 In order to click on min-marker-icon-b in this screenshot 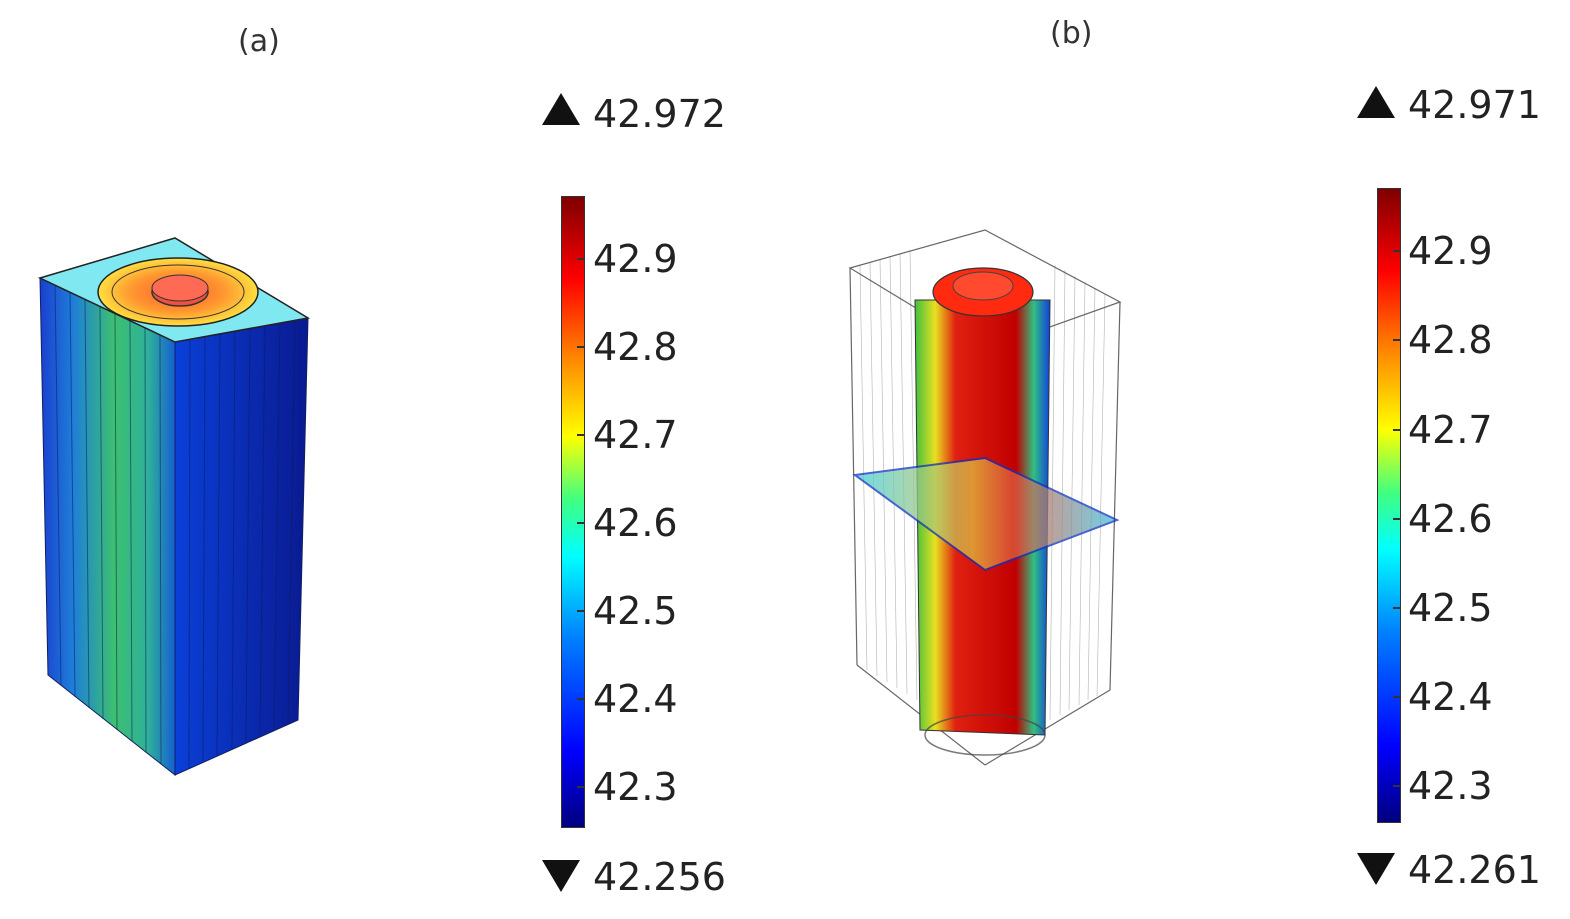, I will do `click(1376, 869)`.